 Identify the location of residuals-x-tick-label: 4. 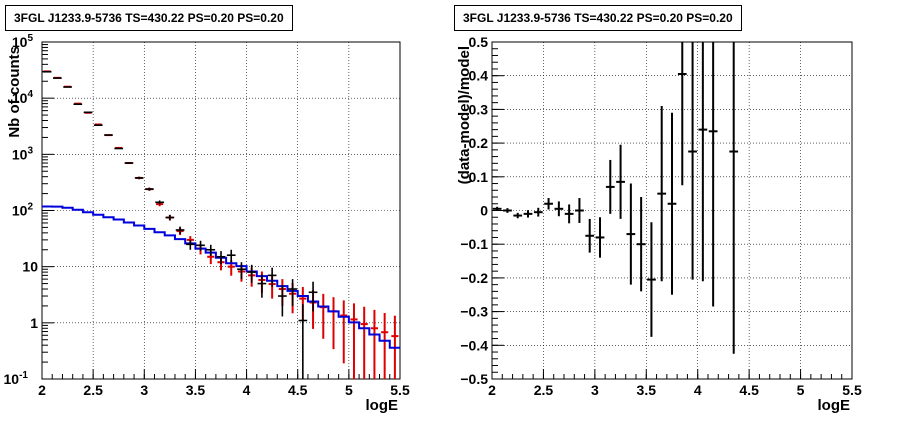
(698, 390).